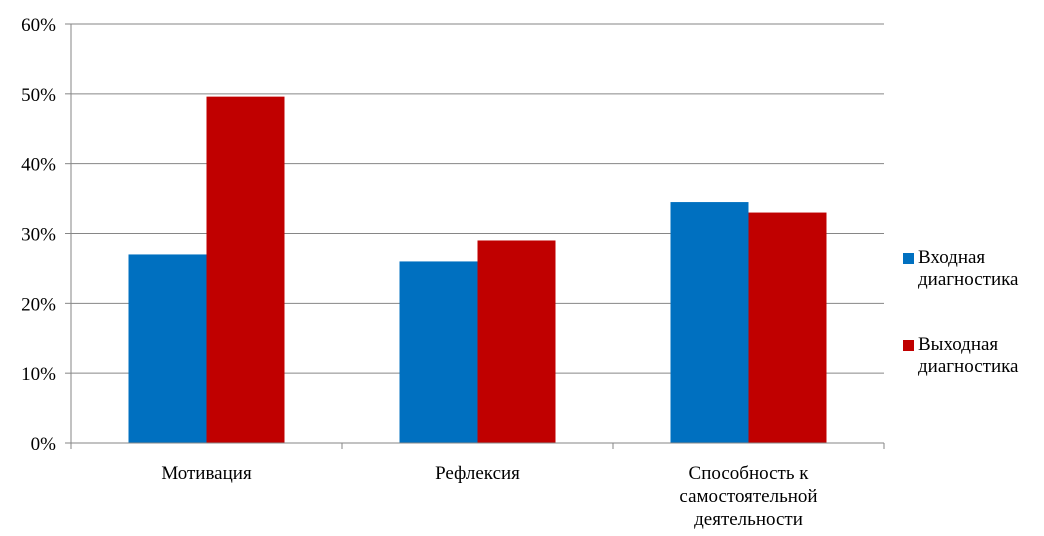 The width and height of the screenshot is (1044, 536). What do you see at coordinates (477, 473) in the screenshot?
I see `x-category-label: Рефлексия` at bounding box center [477, 473].